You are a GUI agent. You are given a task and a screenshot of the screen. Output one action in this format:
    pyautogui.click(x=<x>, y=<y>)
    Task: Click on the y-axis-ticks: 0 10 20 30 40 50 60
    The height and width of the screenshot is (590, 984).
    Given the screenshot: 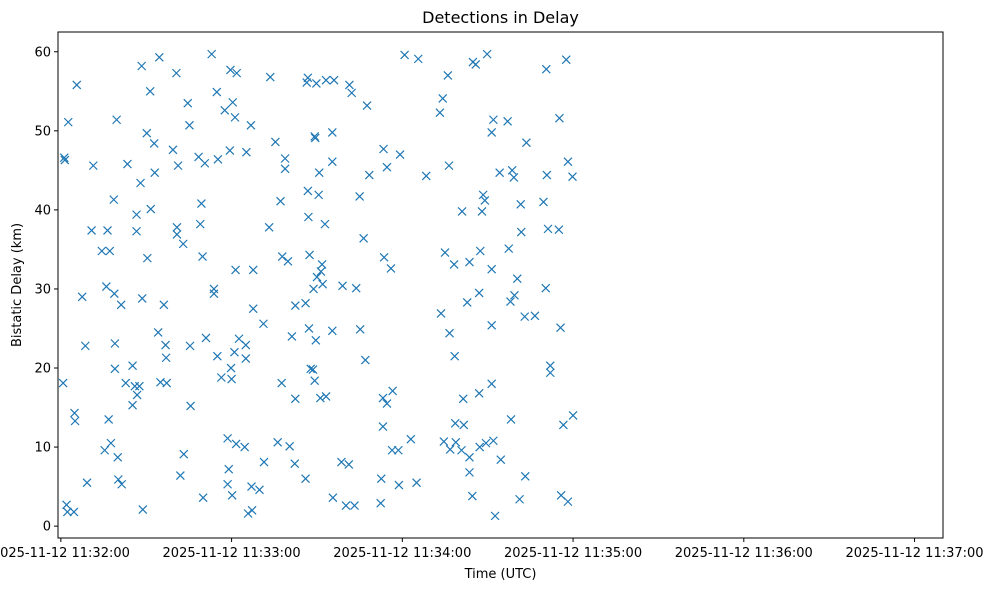 What is the action you would take?
    pyautogui.click(x=46, y=290)
    